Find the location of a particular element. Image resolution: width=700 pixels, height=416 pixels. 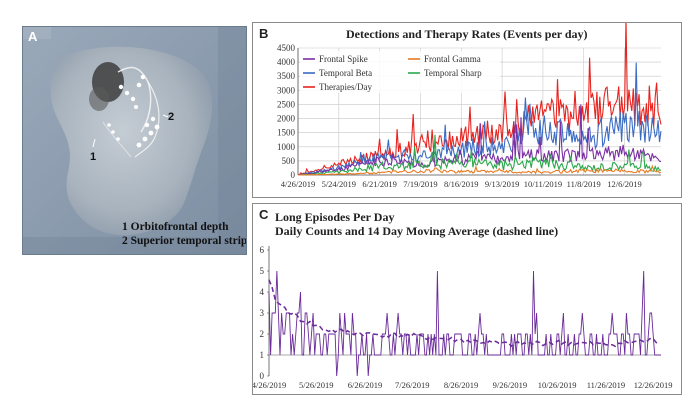

x-tick-label: 8/26/2019 is located at coordinates (461, 385).